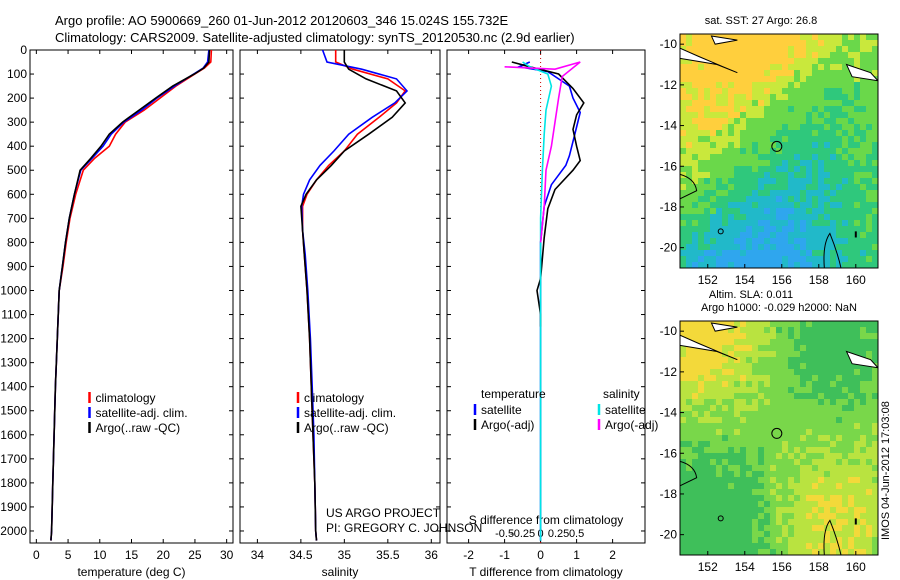 The image size is (900, 580). What do you see at coordinates (258, 555) in the screenshot?
I see `x-tick-label: 34` at bounding box center [258, 555].